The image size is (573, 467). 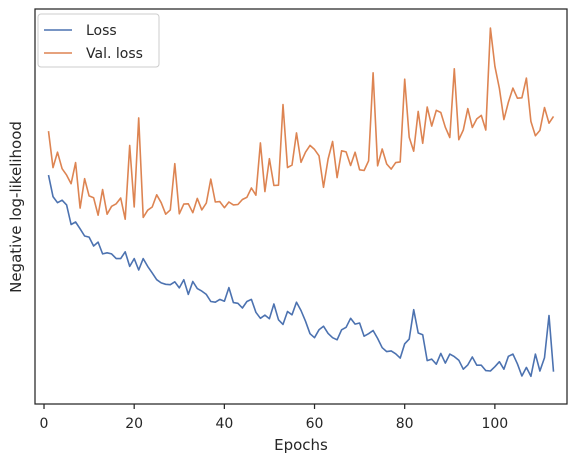 What do you see at coordinates (494, 424) in the screenshot?
I see `x-tick-label: 100` at bounding box center [494, 424].